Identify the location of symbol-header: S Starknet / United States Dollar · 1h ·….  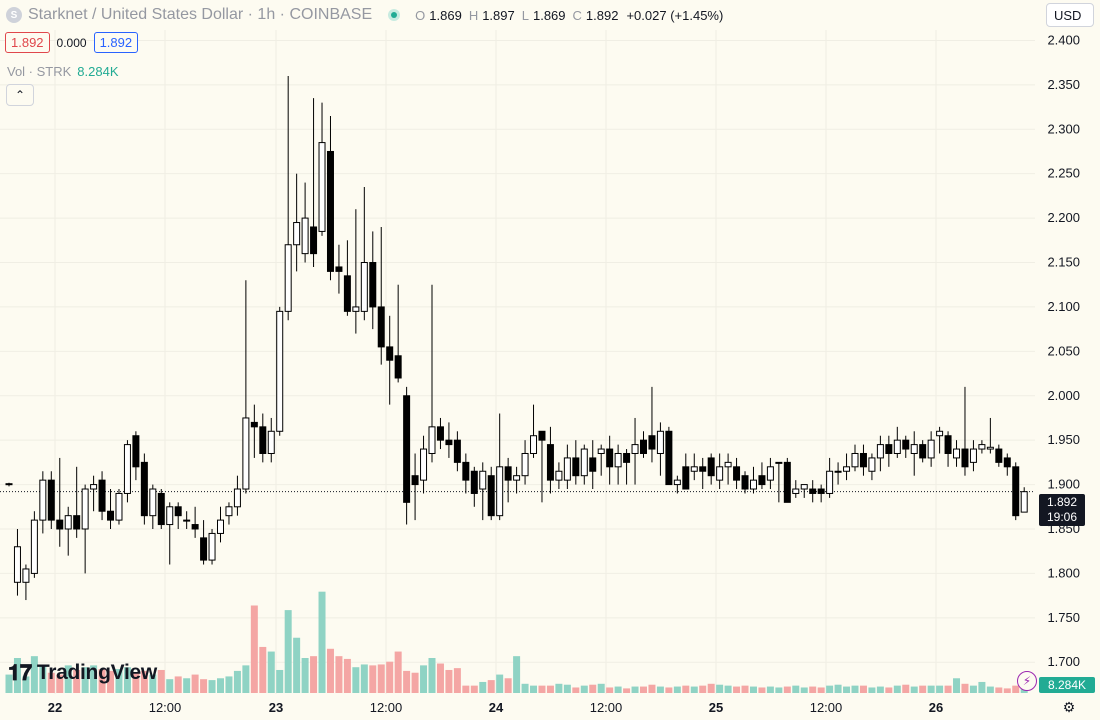
(364, 15).